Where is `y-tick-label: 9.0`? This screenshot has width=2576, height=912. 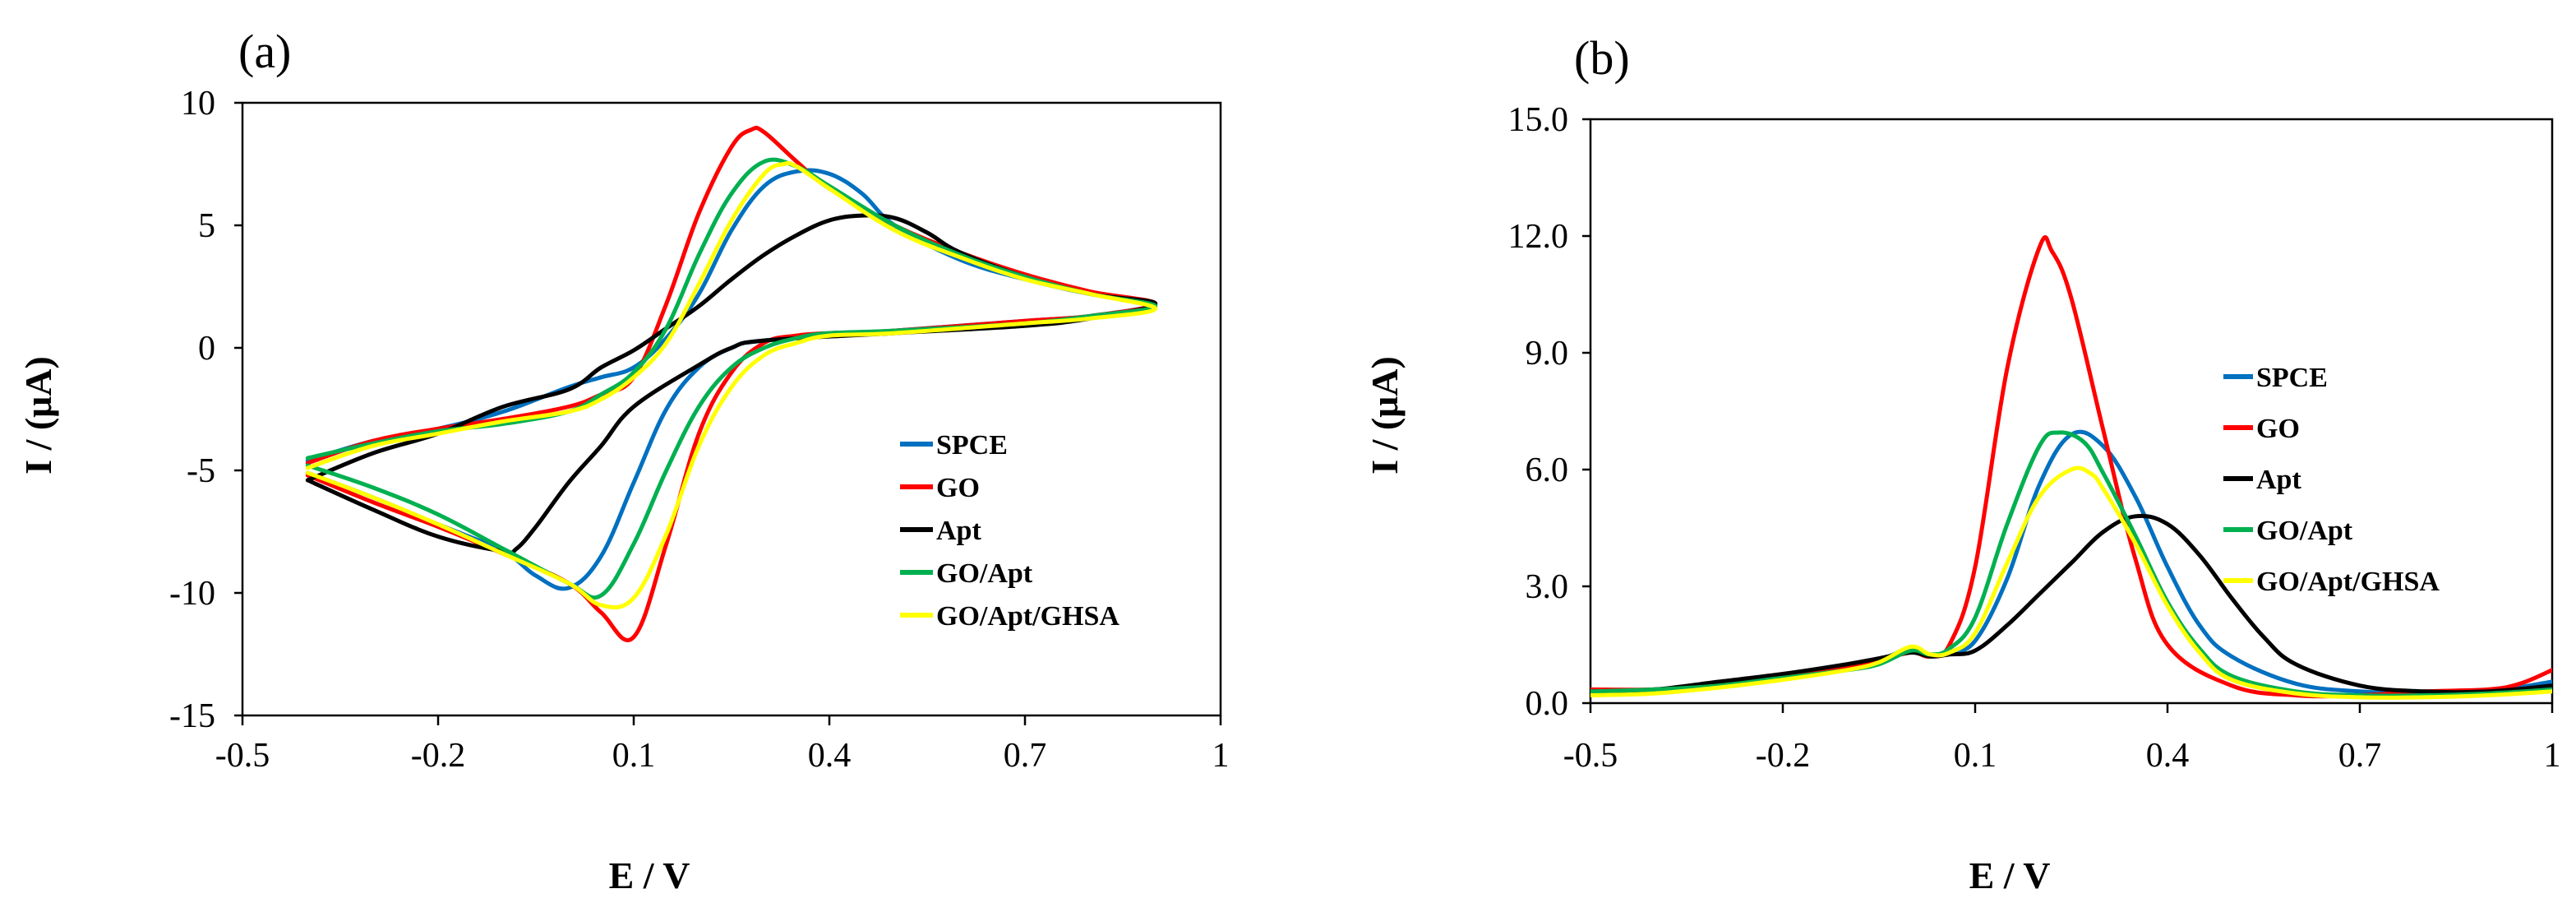
y-tick-label: 9.0 is located at coordinates (1548, 354).